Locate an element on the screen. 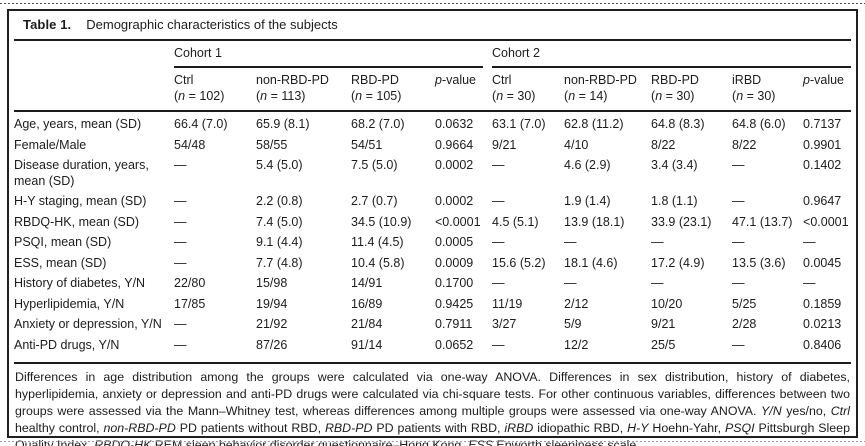 The width and height of the screenshot is (865, 446). cell-history-of-diabetes-y-n-col5: — is located at coordinates (570, 283).